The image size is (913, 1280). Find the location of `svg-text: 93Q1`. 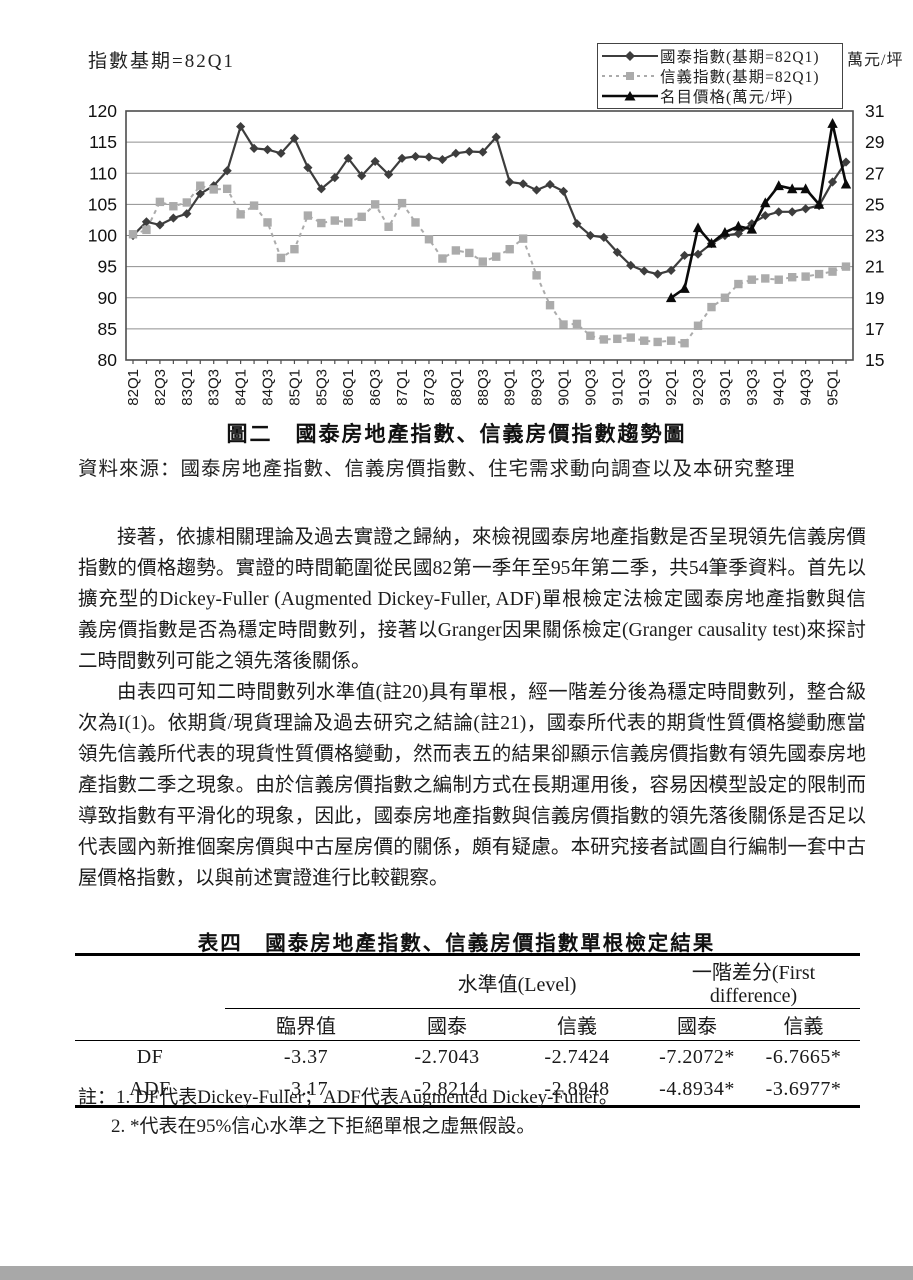

svg-text: 93Q1 is located at coordinates (725, 387).